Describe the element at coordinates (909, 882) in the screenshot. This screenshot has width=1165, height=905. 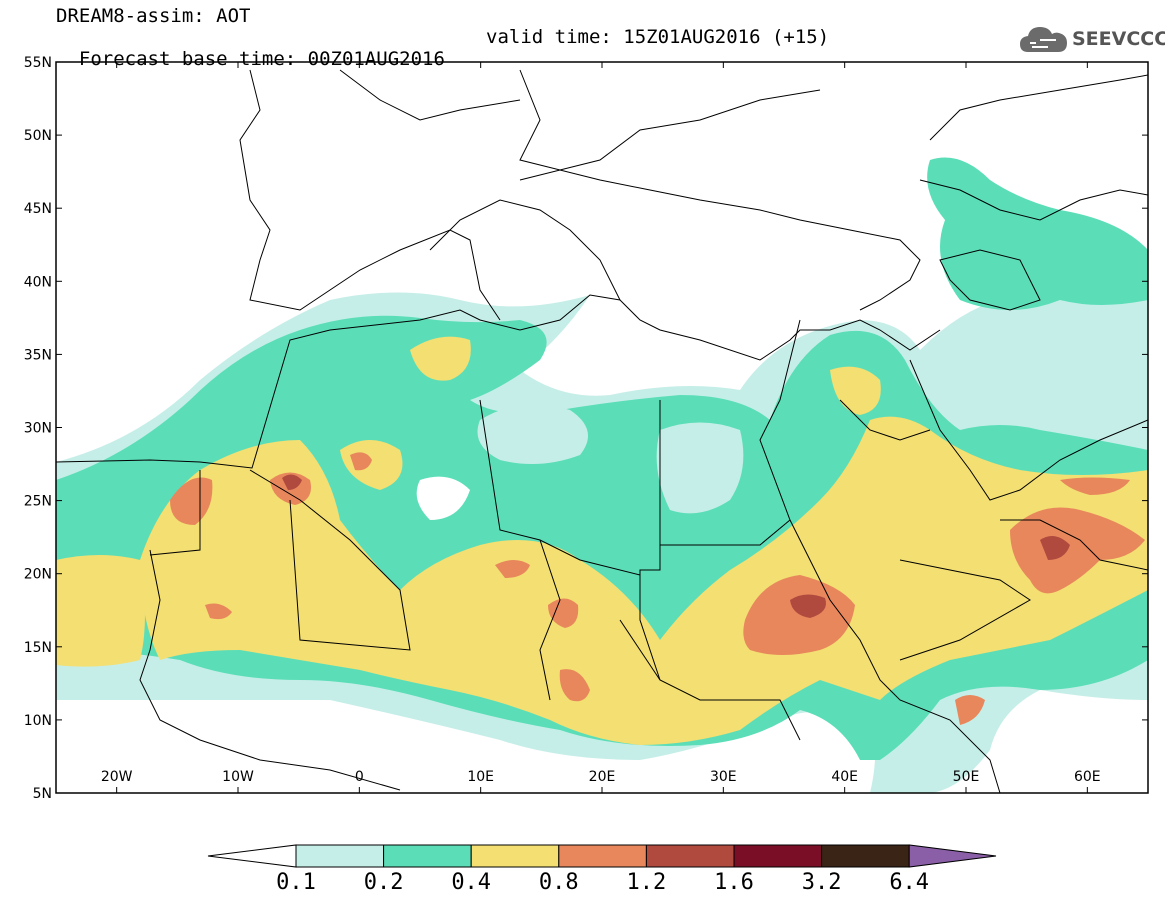
I see `colorbar-level-label: 6.4` at that location.